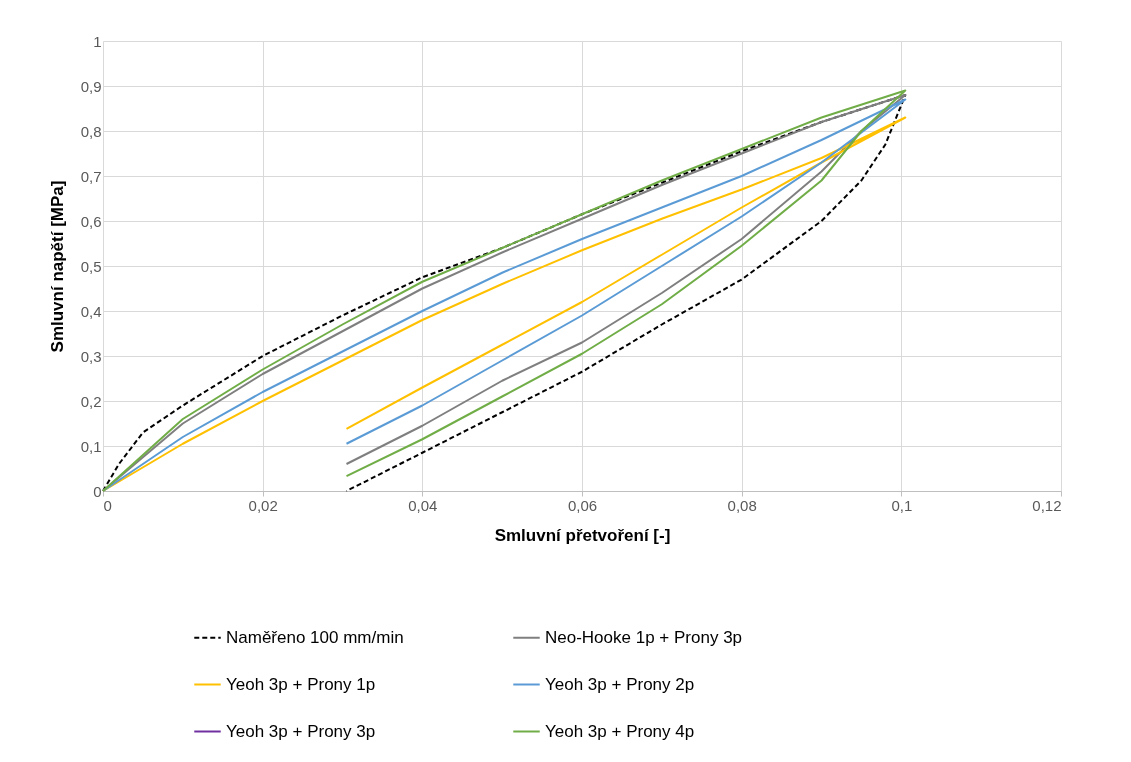  Describe the element at coordinates (91, 131) in the screenshot. I see `y-tick-label: 0,8` at that location.